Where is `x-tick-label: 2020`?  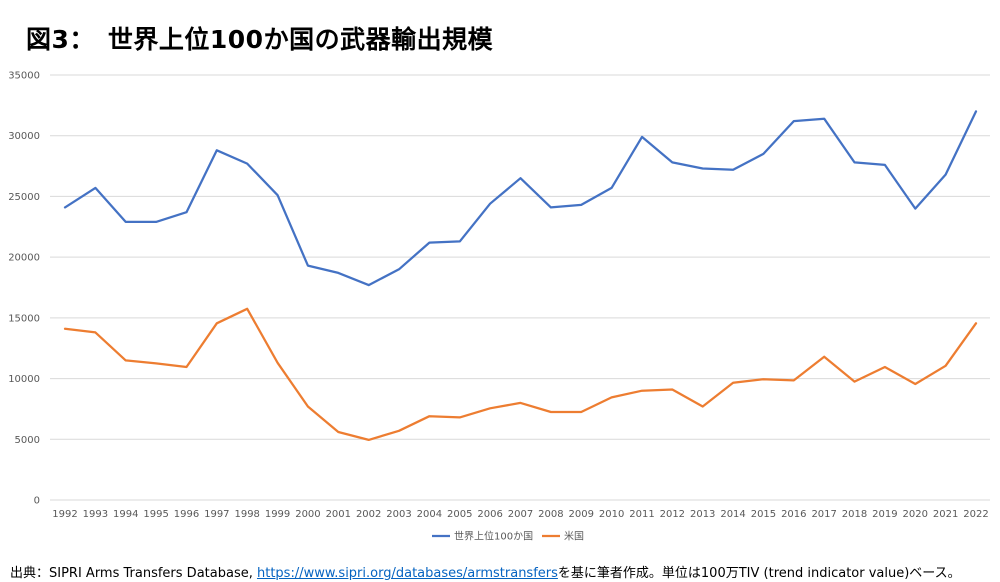
x-tick-label: 2020 is located at coordinates (915, 514).